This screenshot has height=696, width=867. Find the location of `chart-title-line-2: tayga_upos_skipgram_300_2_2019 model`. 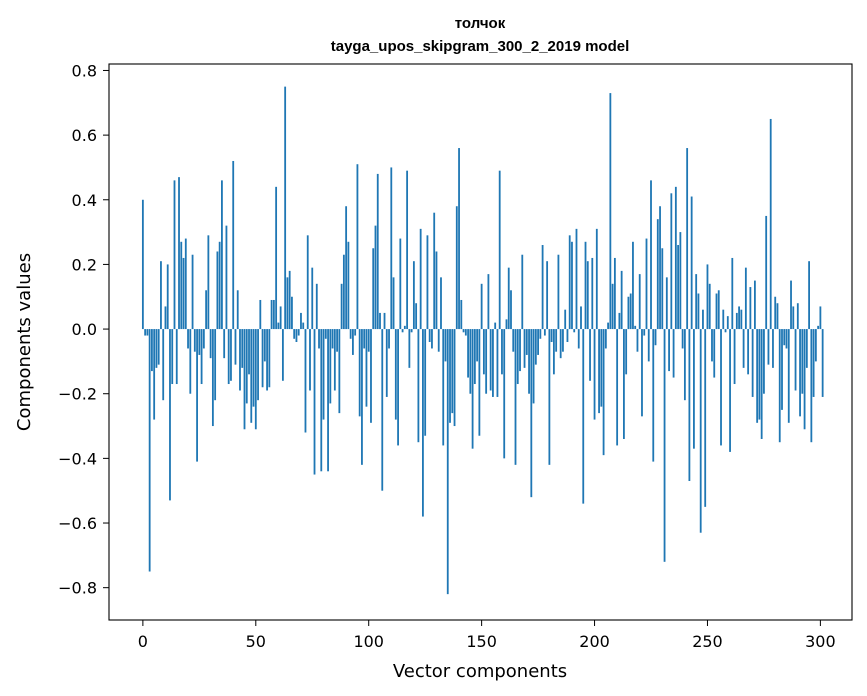

chart-title-line-2: tayga_upos_skipgram_300_2_2019 model is located at coordinates (480, 46).